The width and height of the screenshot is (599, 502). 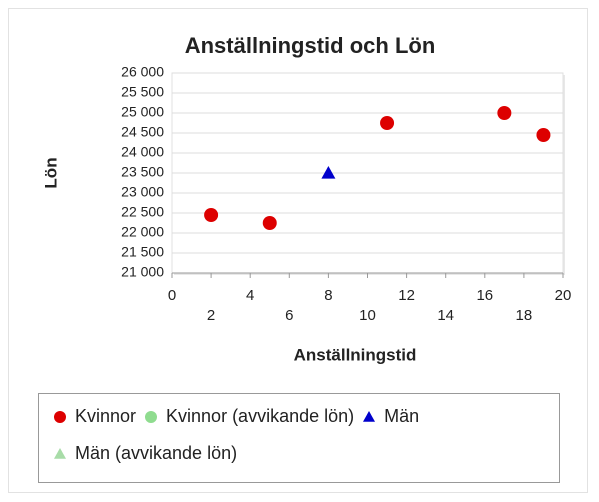 I want to click on legend-item: Män, so click(x=390, y=416).